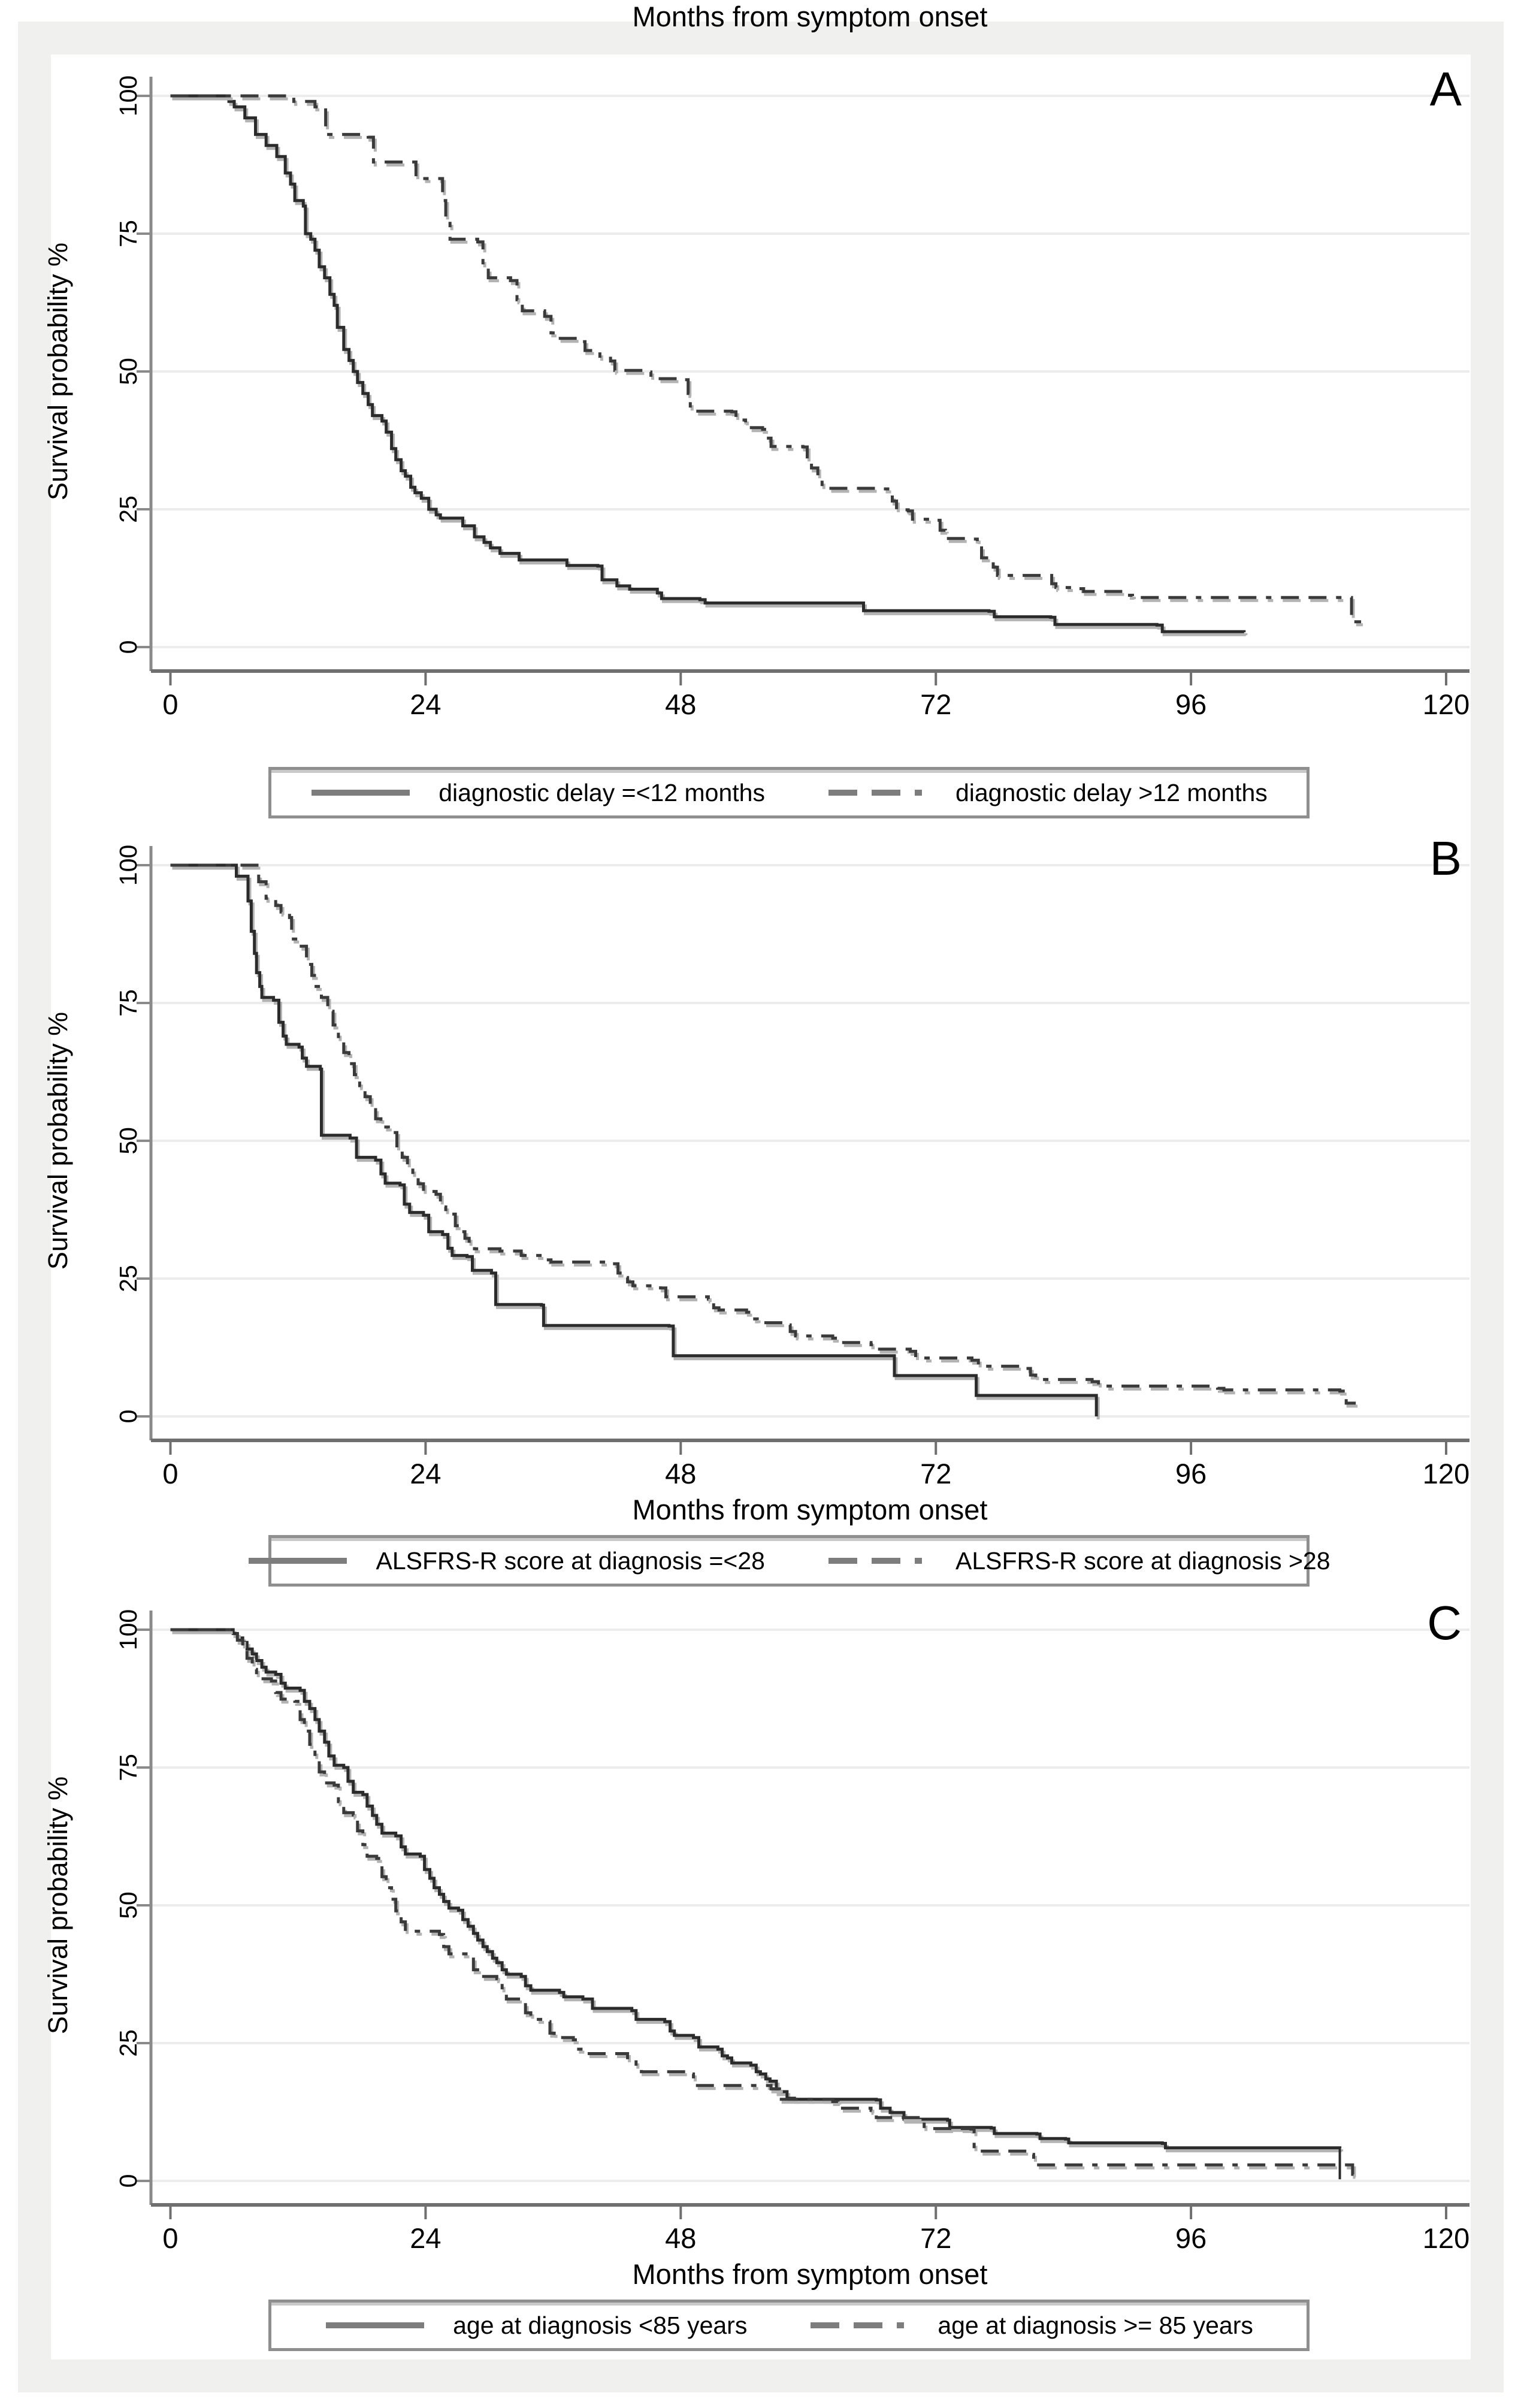  I want to click on legend-item-dashed-c: age at diagnosis >= 85 years, so click(1031, 2326).